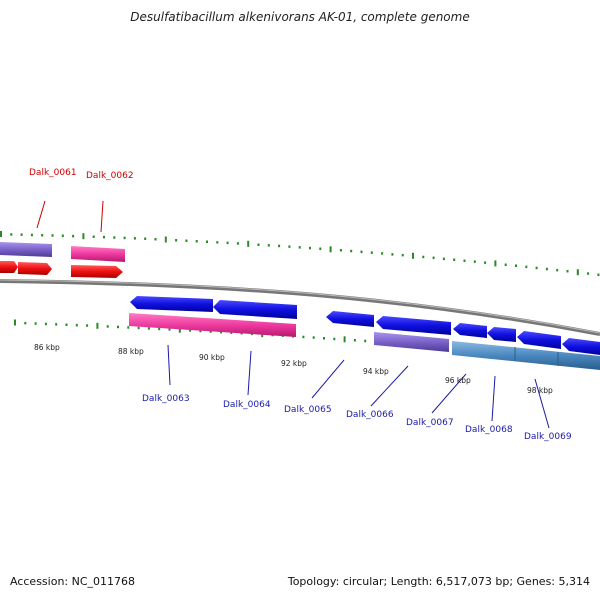 This screenshot has height=600, width=600. I want to click on scale-ticks-outer, so click(300, 253).